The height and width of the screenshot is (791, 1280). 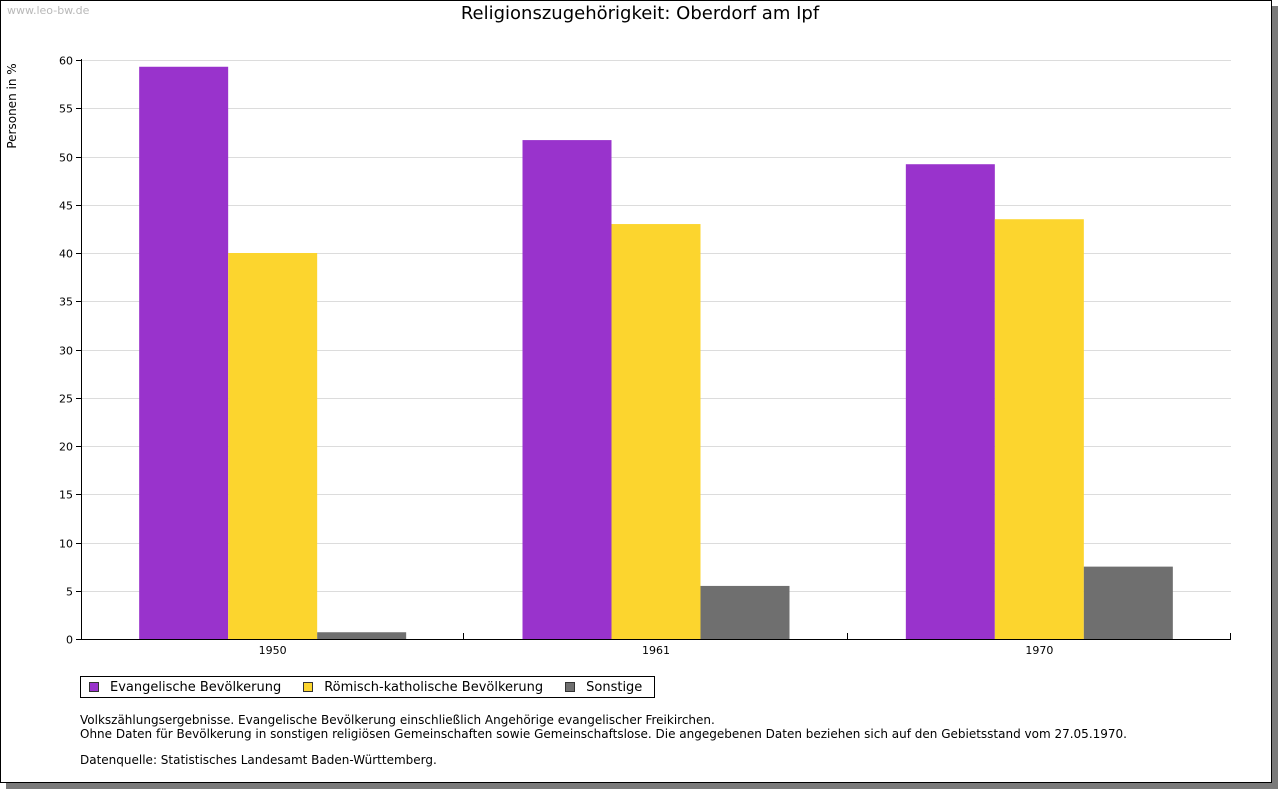 What do you see at coordinates (66, 544) in the screenshot?
I see `y-tick-label: 10` at bounding box center [66, 544].